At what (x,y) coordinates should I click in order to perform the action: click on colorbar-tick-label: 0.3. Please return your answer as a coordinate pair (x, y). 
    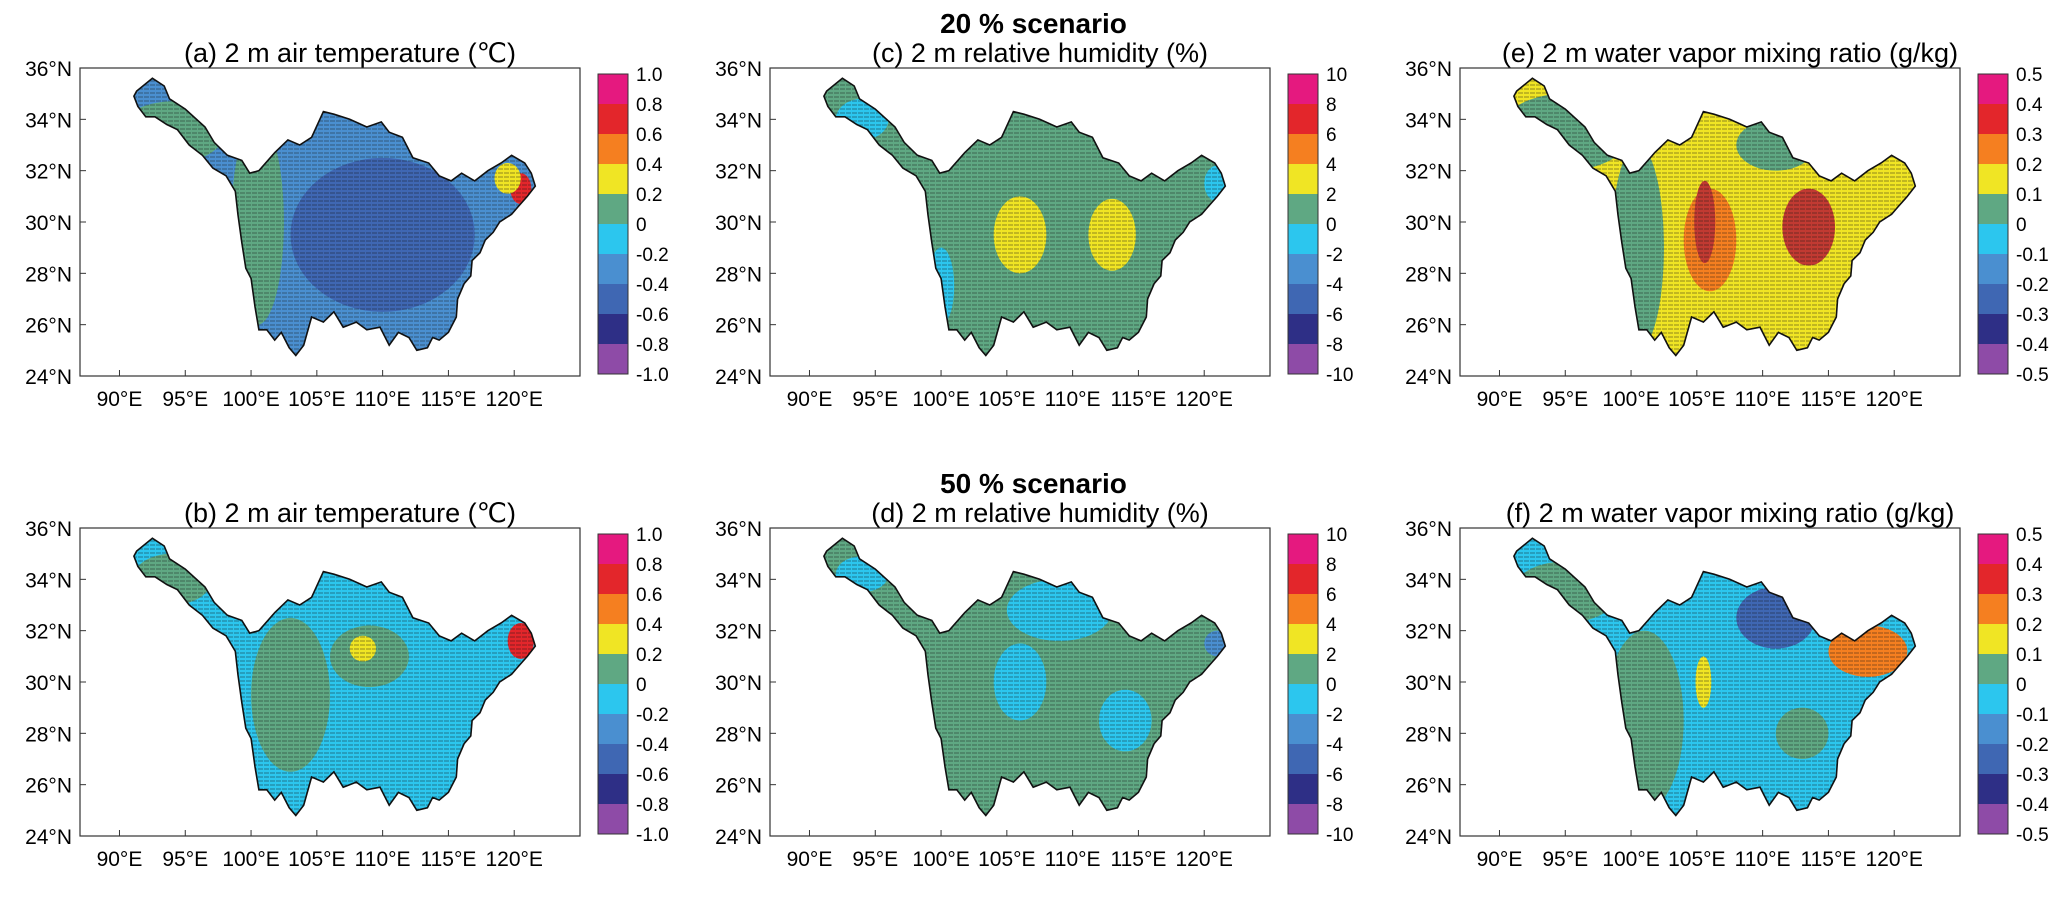
    Looking at the image, I should click on (2029, 135).